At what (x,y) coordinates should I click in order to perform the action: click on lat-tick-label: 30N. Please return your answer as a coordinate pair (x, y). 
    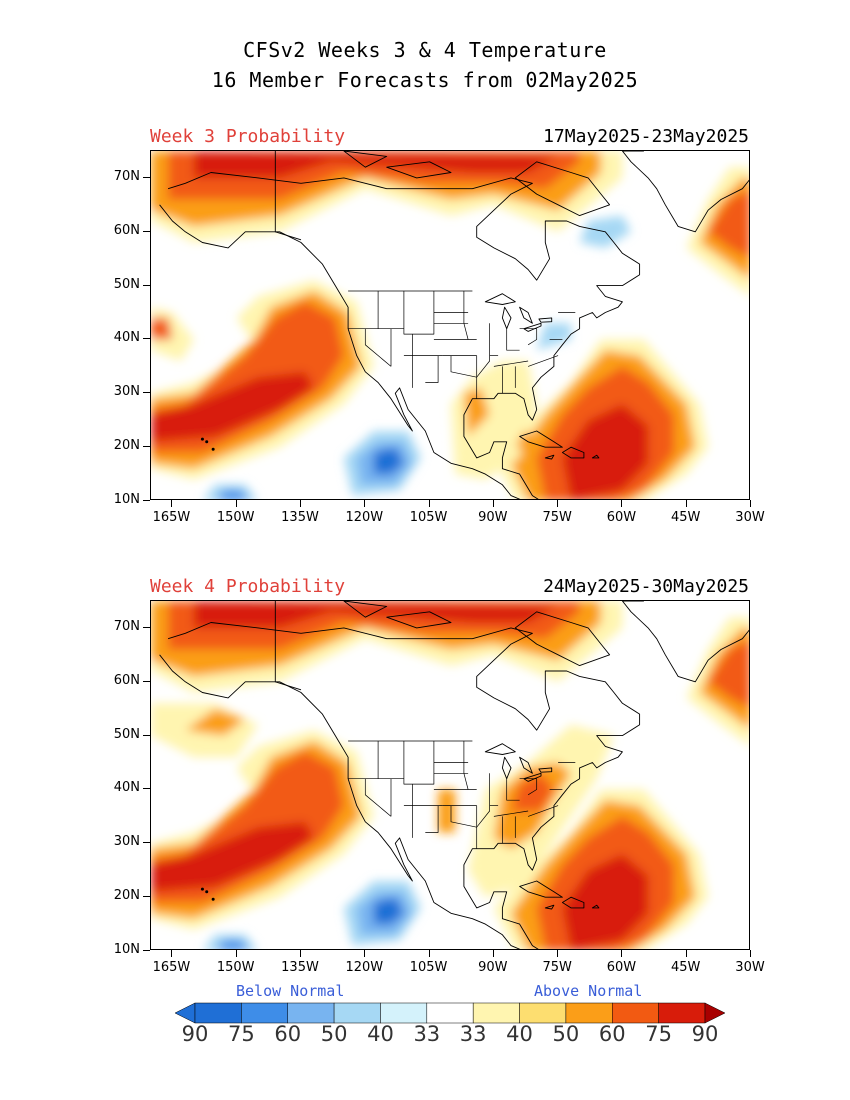
    Looking at the image, I should click on (126, 842).